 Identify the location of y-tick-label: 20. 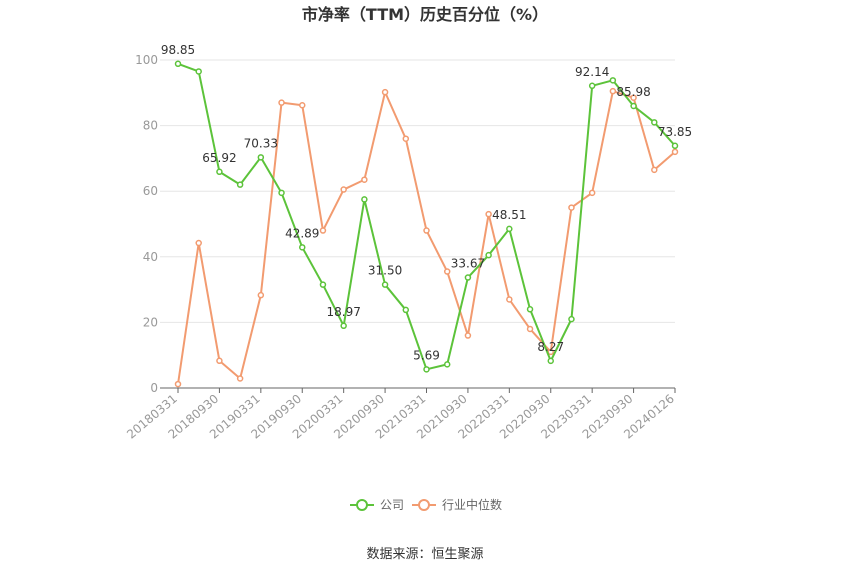
(150, 322).